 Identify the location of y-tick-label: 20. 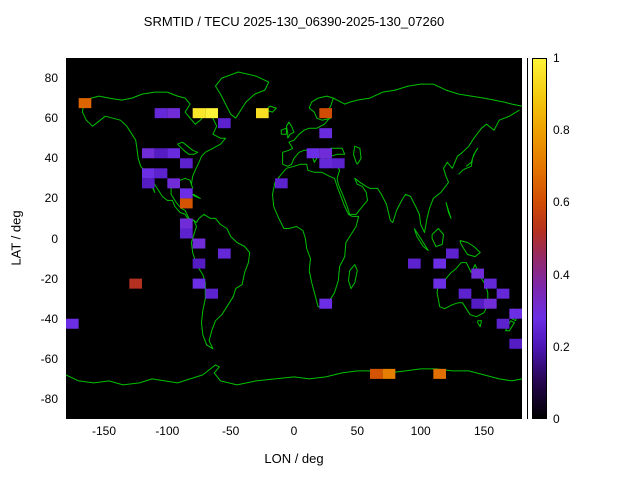
(51, 198).